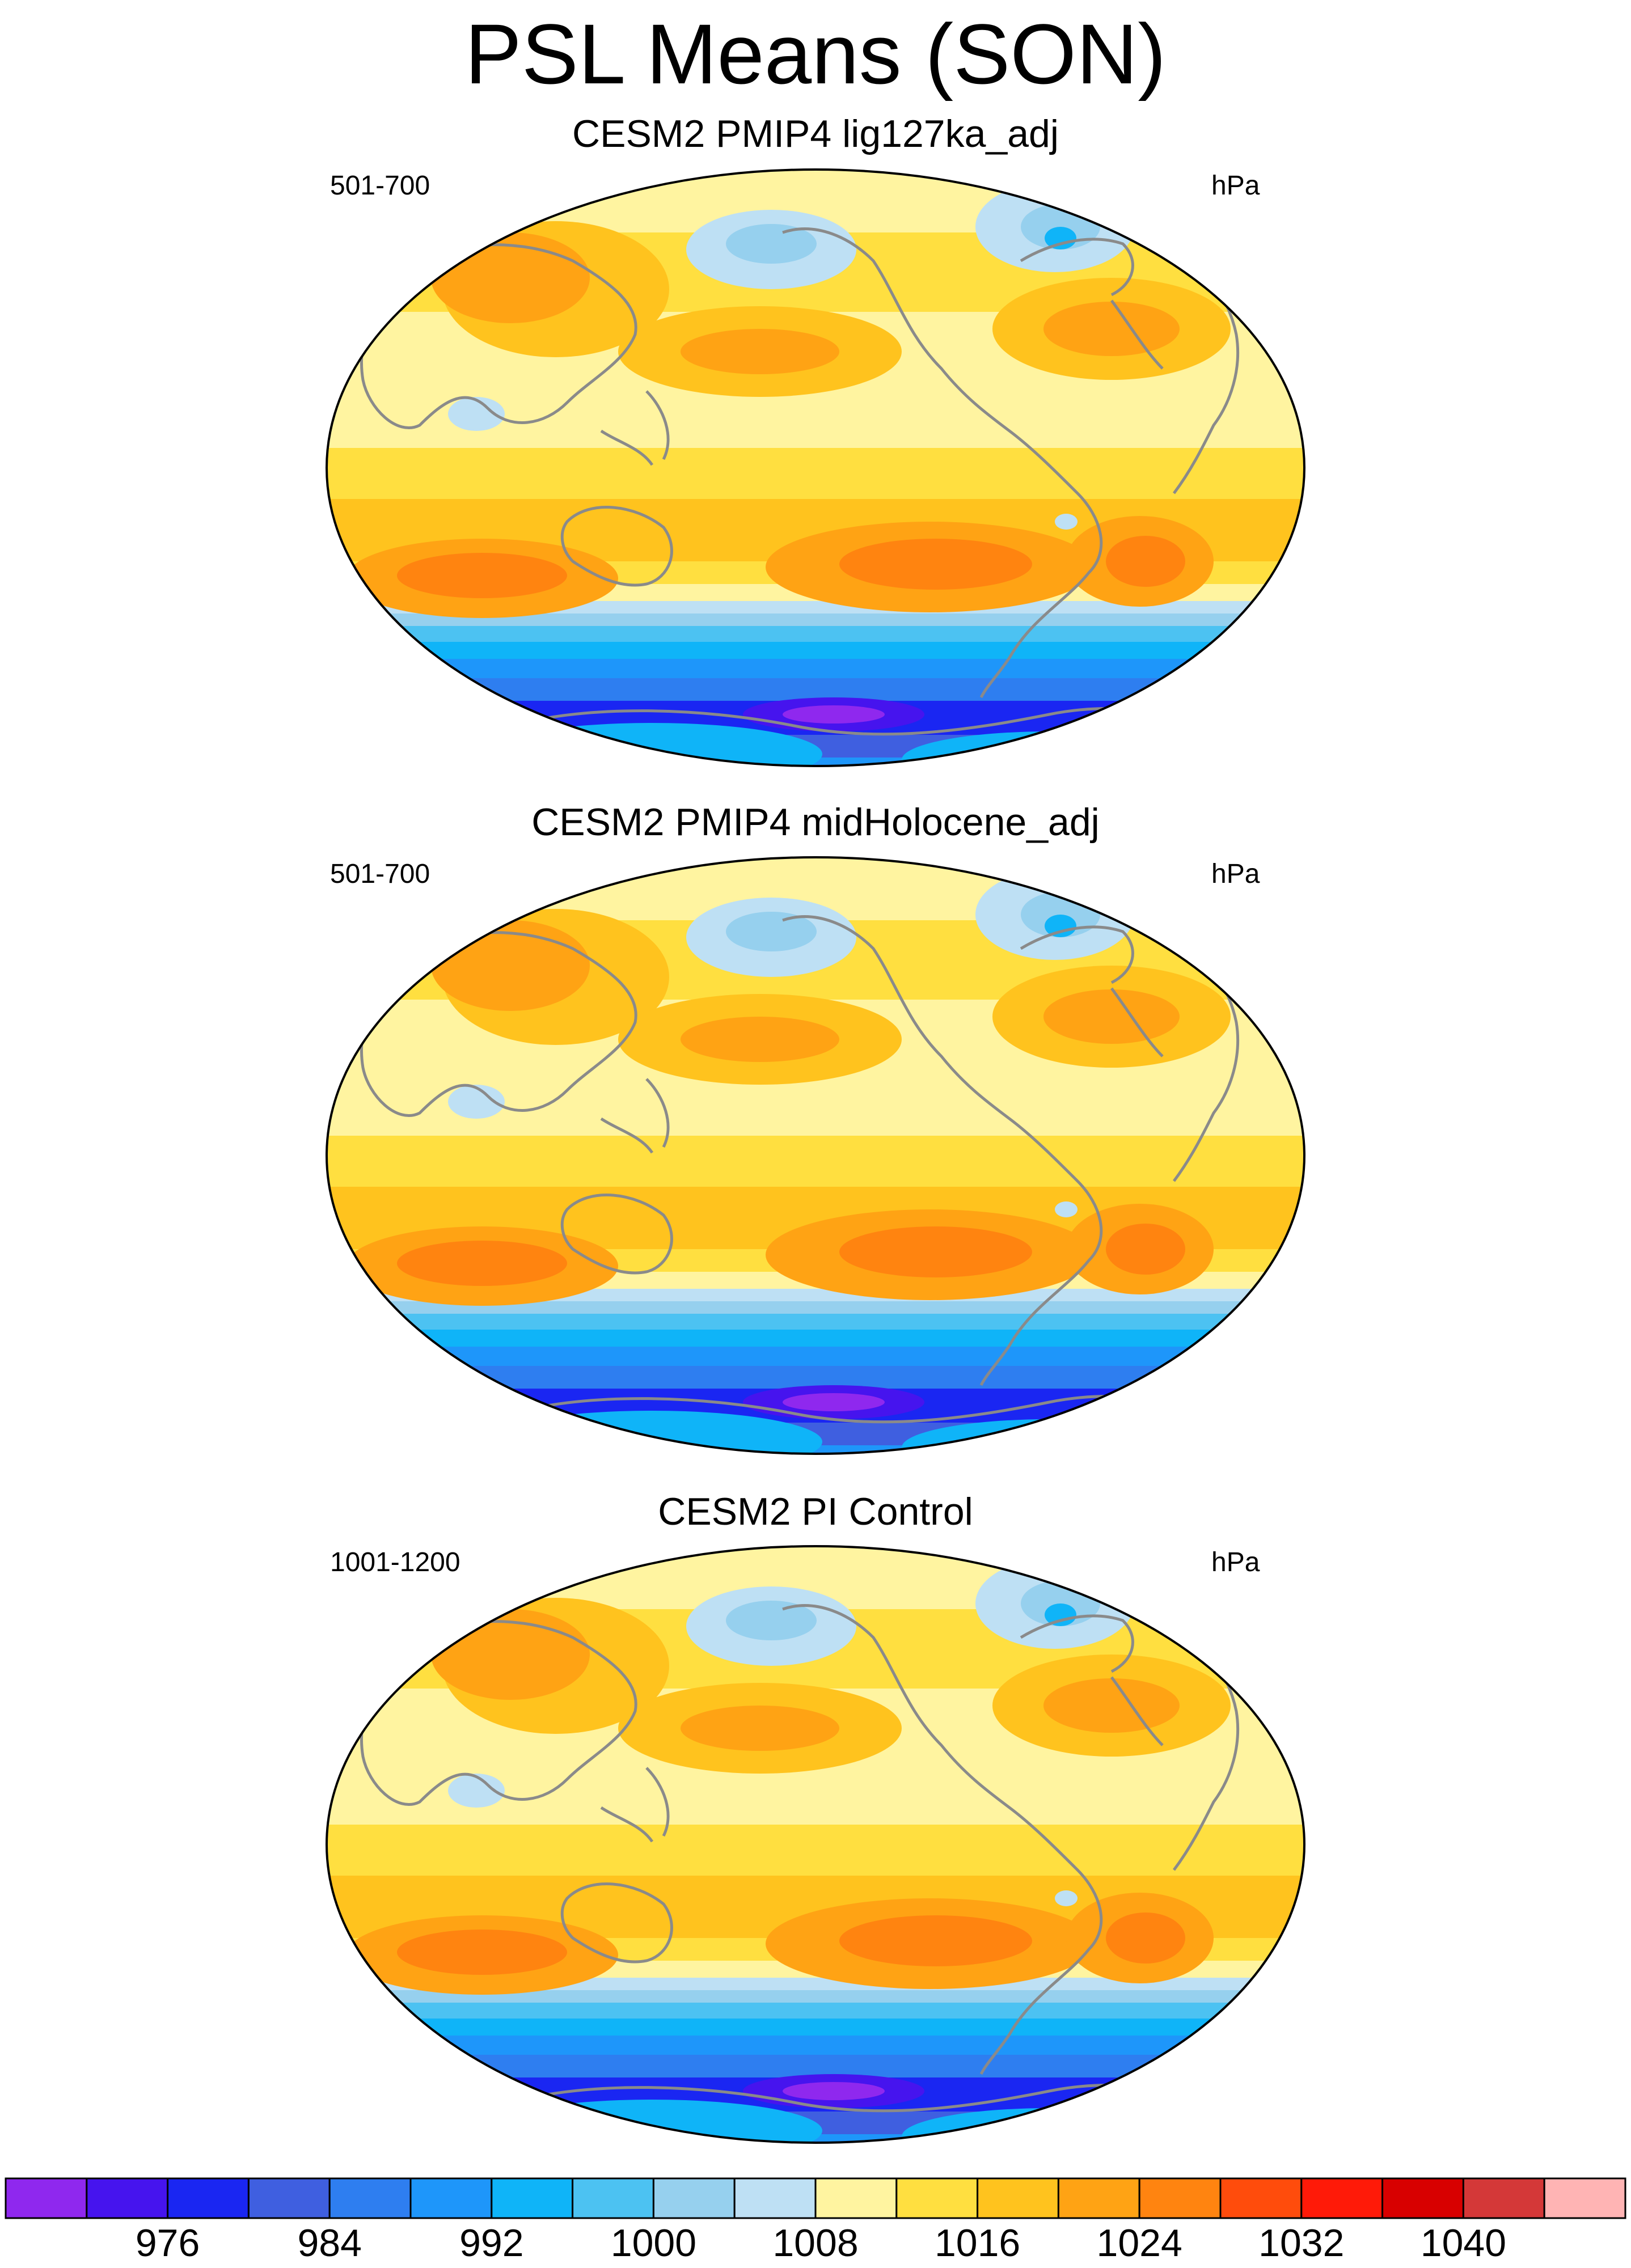  What do you see at coordinates (1235, 186) in the screenshot?
I see `panel-1-units-label: hPa` at bounding box center [1235, 186].